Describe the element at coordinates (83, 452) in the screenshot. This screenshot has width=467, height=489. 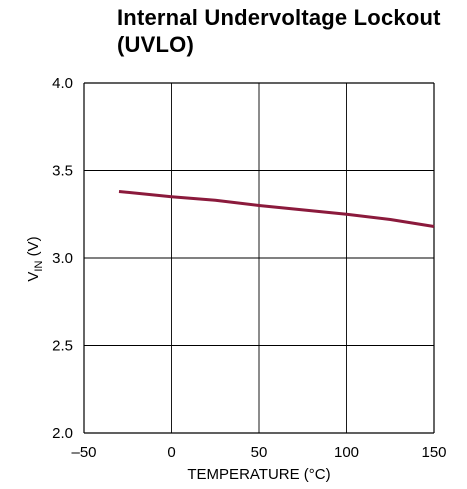
I see `x-tick-label: –50` at that location.